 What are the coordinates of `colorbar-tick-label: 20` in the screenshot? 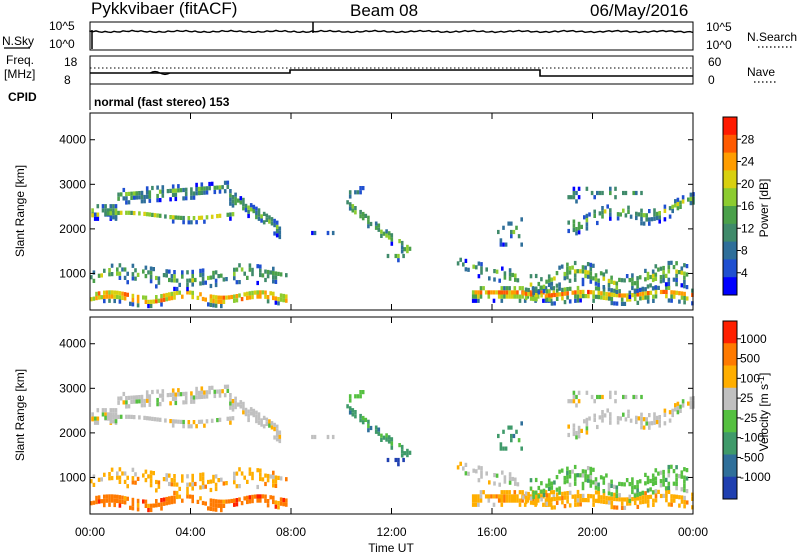 It's located at (748, 184).